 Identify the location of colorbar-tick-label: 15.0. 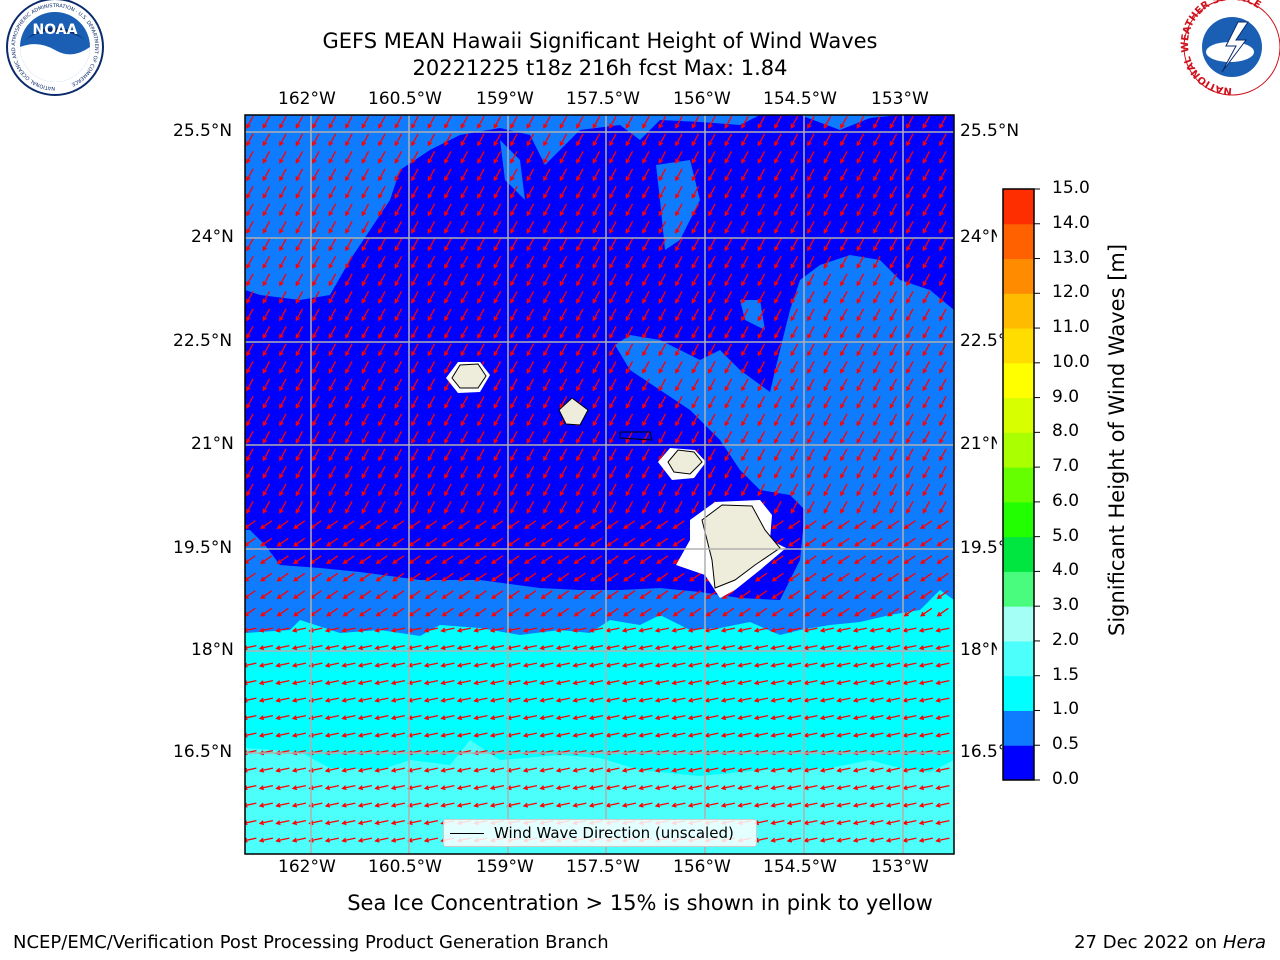
(1071, 188).